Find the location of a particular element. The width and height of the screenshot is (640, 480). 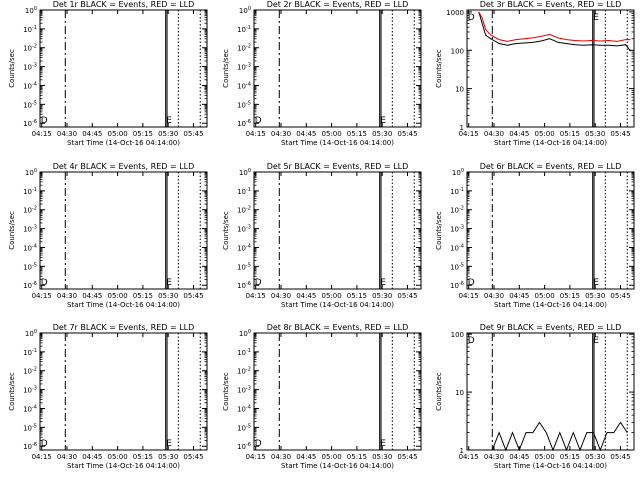

panel-title: Det 7r BLACK = Events, RED = LLD is located at coordinates (124, 327).